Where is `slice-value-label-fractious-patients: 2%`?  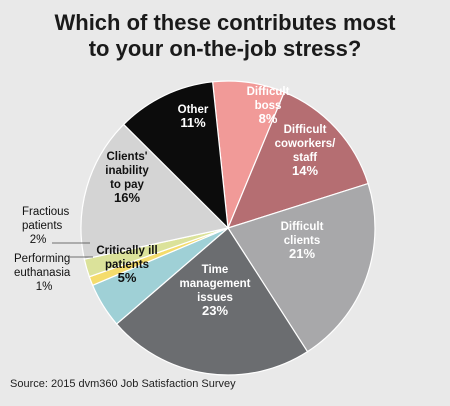 slice-value-label-fractious-patients: 2% is located at coordinates (38, 240).